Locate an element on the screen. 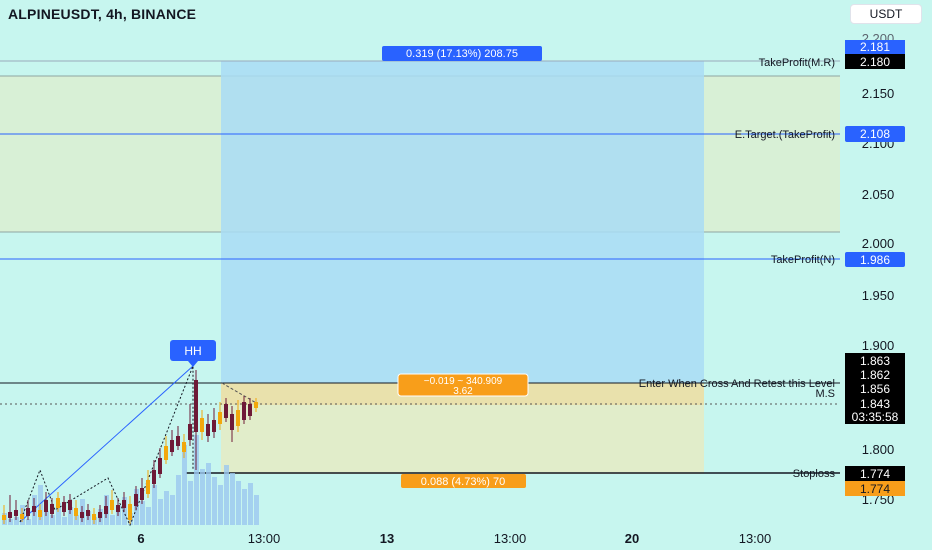 The width and height of the screenshot is (932, 550). currency-button: USDT is located at coordinates (886, 14).